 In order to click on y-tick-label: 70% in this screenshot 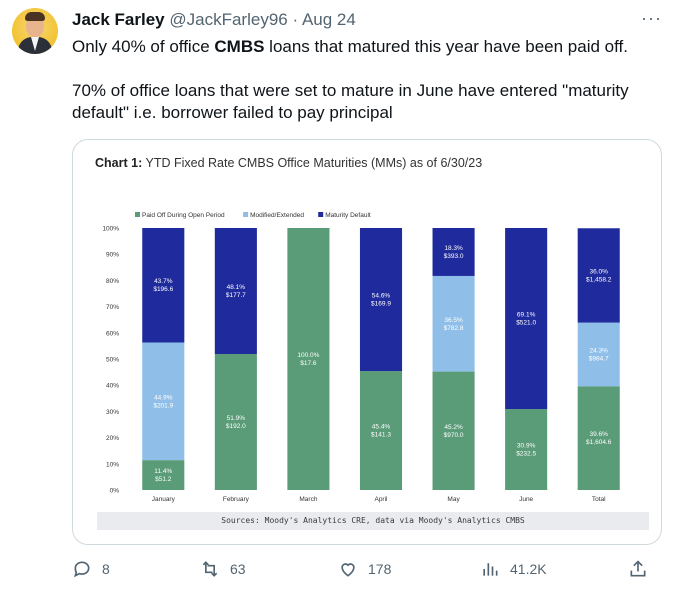, I will do `click(112, 307)`.